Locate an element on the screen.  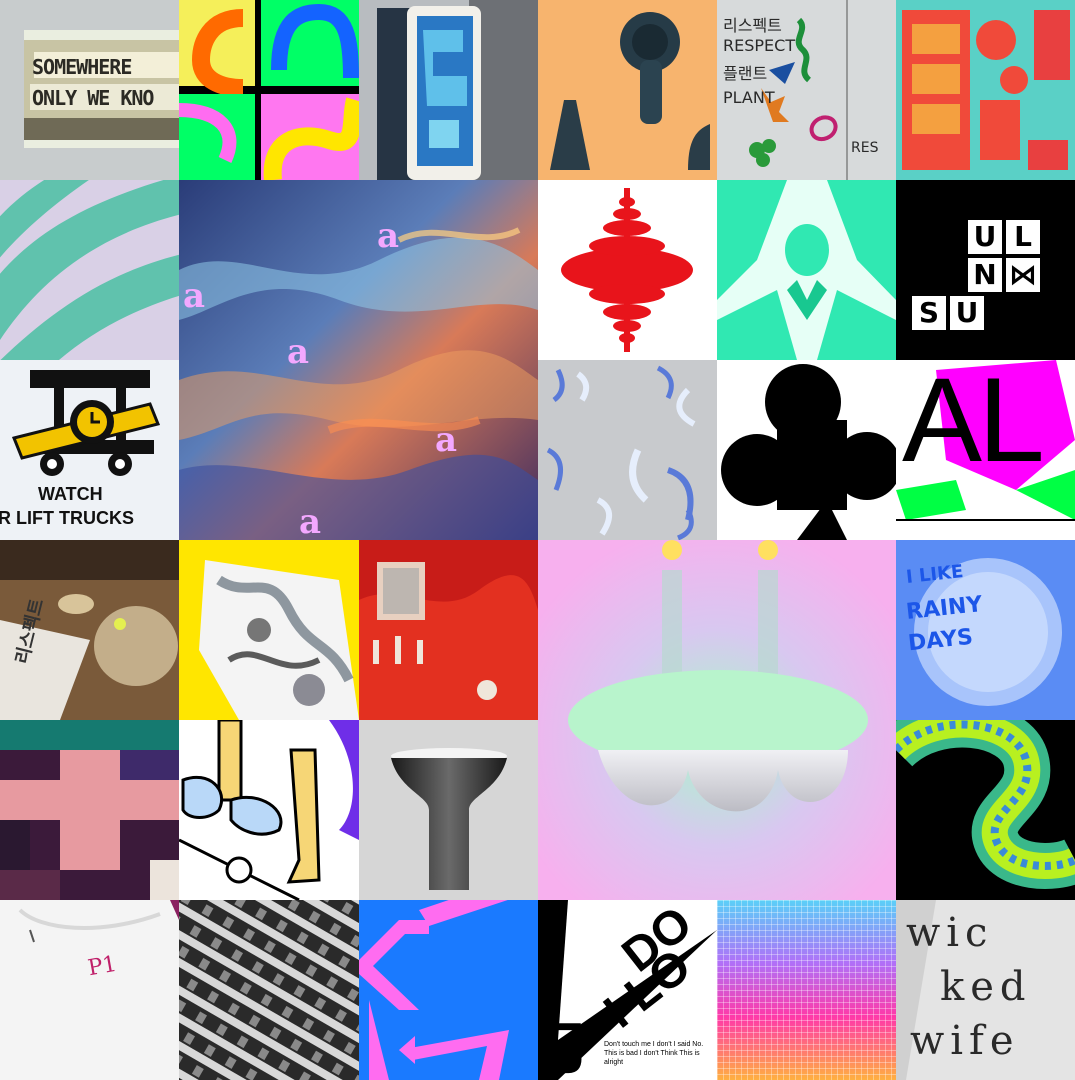
tile-gradient-grid is located at coordinates (806, 990).